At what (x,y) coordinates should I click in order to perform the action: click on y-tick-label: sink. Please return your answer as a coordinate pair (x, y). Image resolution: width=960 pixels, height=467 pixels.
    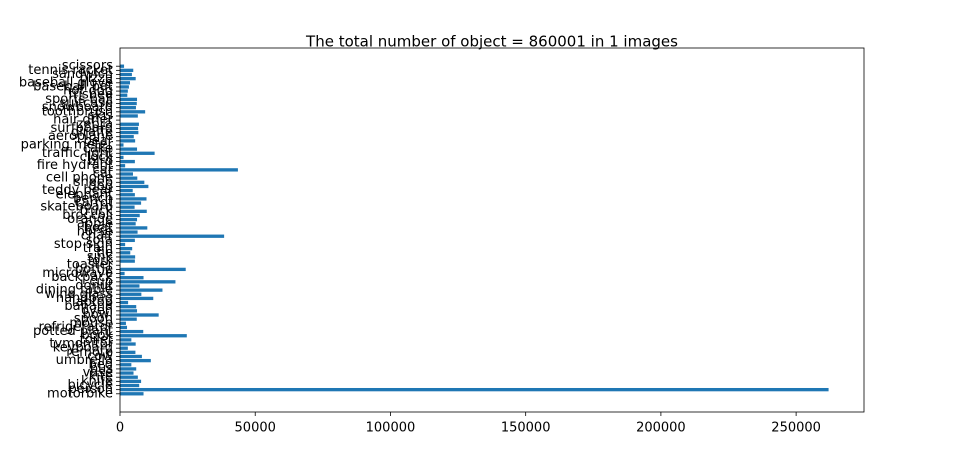
    Looking at the image, I should click on (100, 256).